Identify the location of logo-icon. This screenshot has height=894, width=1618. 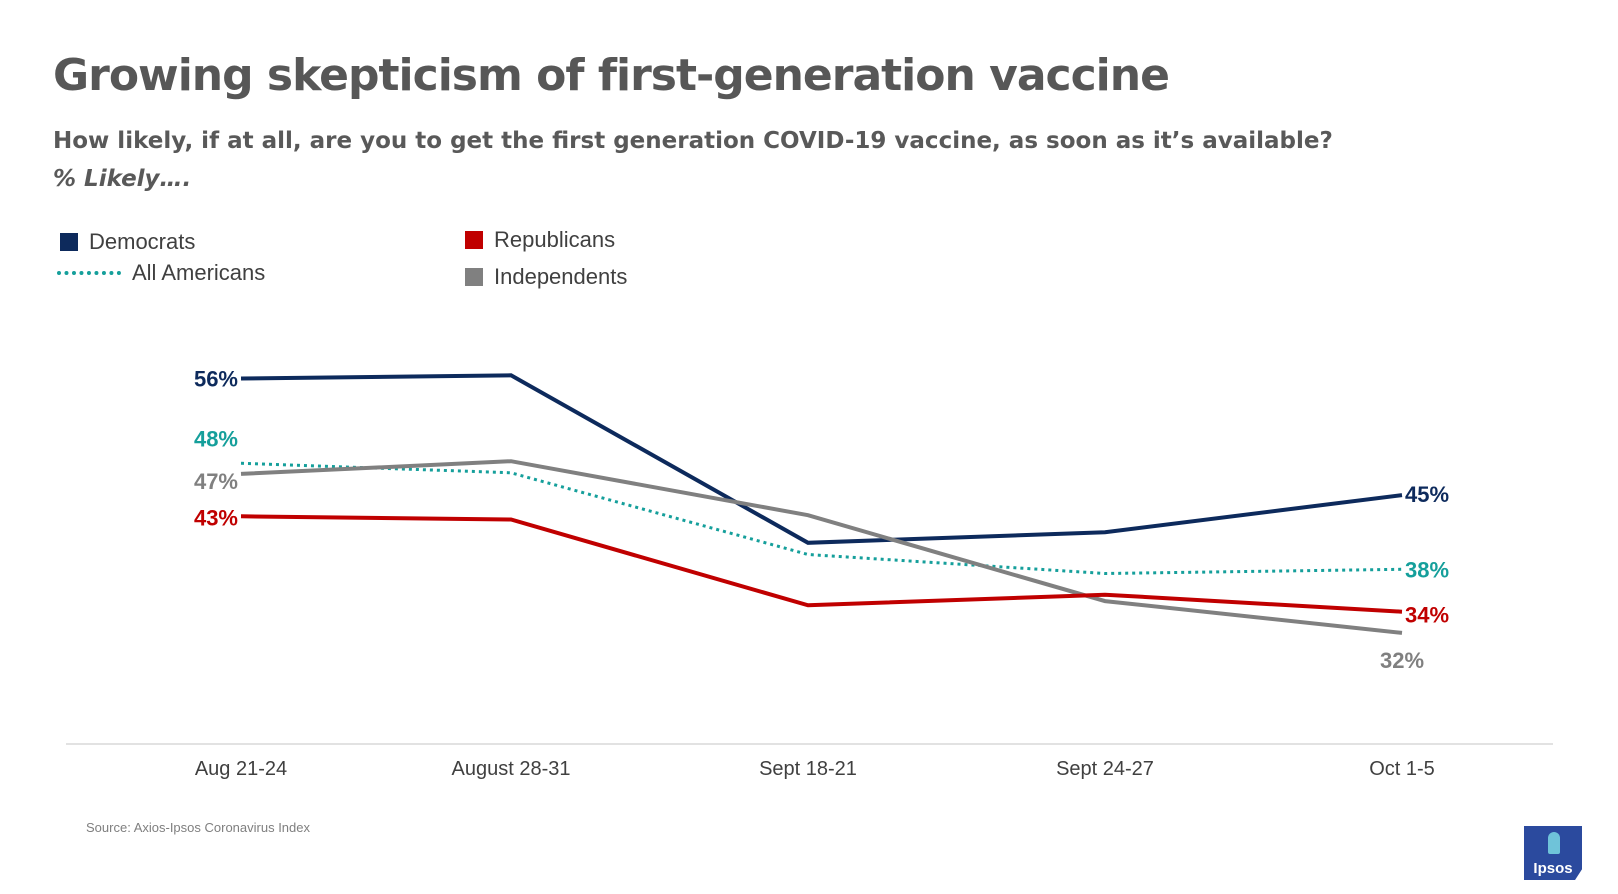
(1554, 843).